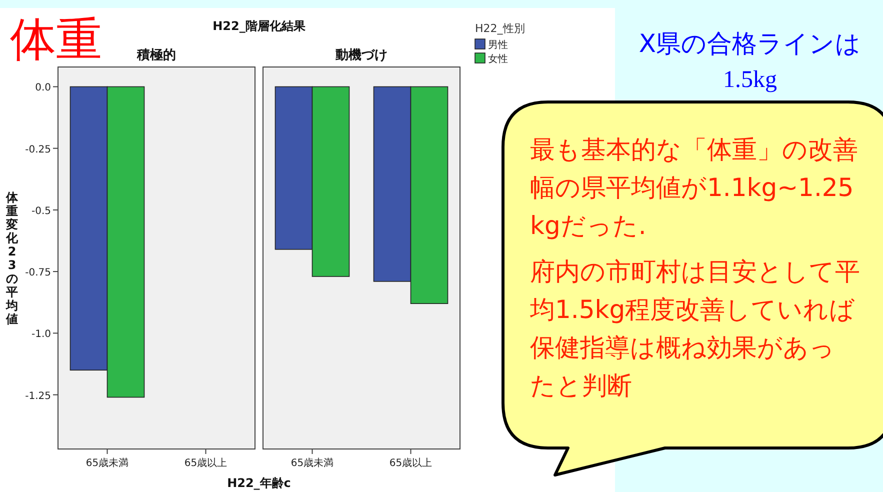  I want to click on chart-title: 動機づけ, so click(361, 55).